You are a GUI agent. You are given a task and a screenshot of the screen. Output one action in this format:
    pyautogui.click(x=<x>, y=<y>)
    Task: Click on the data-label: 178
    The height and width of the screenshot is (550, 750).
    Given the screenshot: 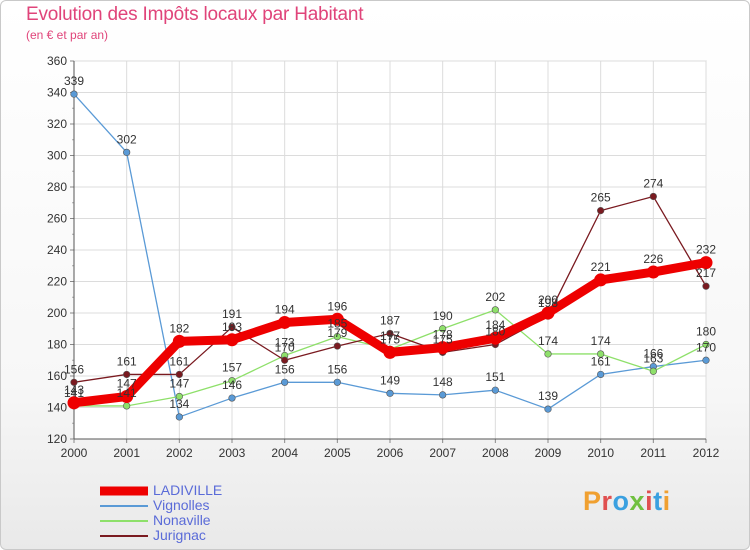 What is the action you would take?
    pyautogui.click(x=443, y=335)
    